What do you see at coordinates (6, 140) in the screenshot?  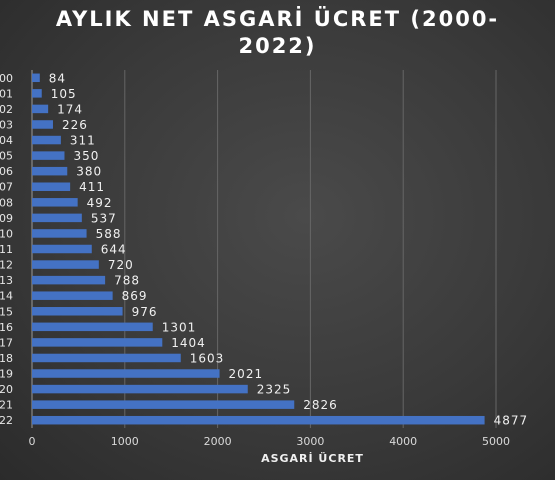 I see `category-label: 04` at bounding box center [6, 140].